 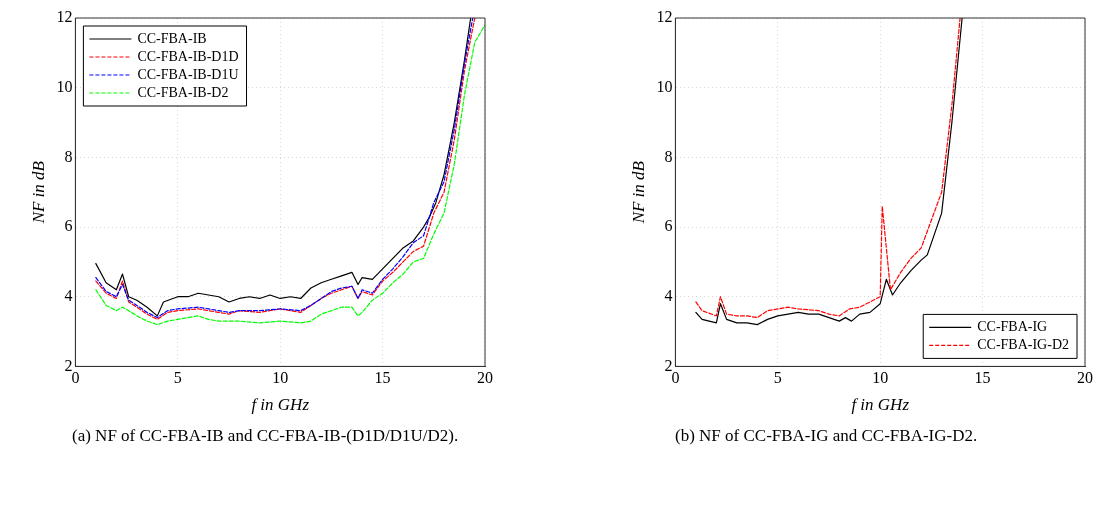 I want to click on legend-label: CC-FBA-IG, so click(x=1012, y=327).